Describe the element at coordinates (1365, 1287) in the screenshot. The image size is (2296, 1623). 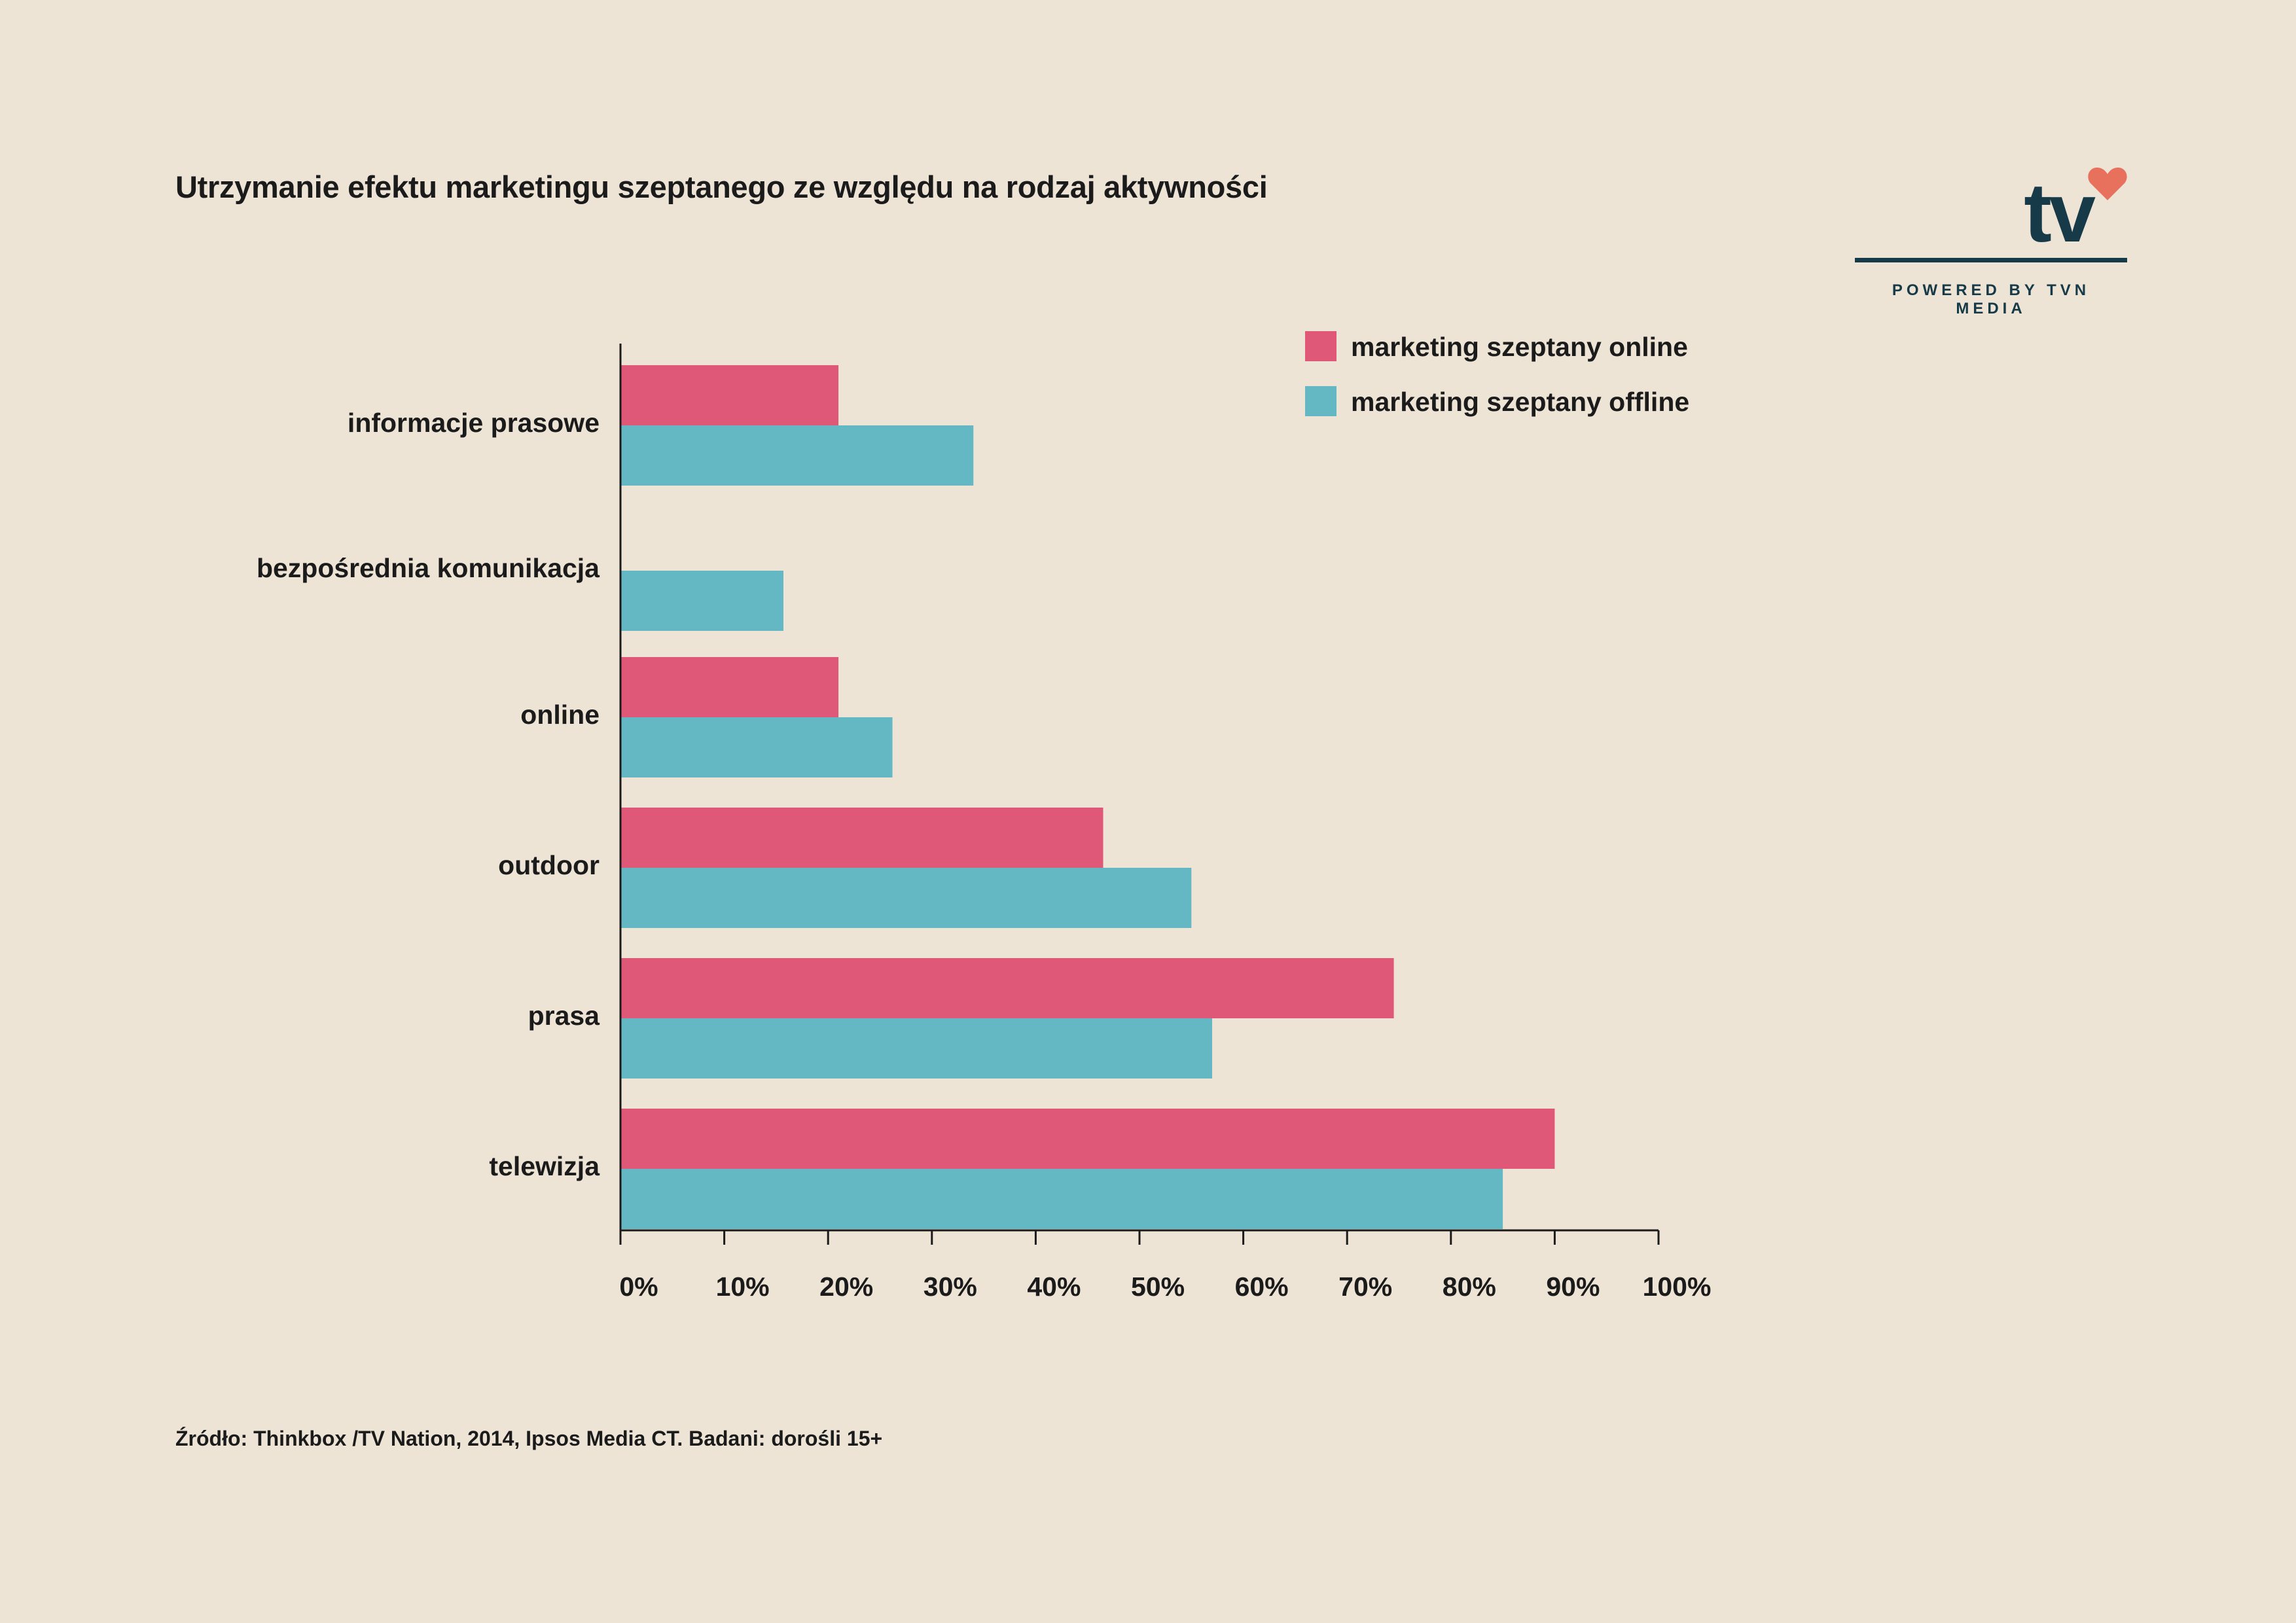
I see `x-tick-label: 70%` at that location.